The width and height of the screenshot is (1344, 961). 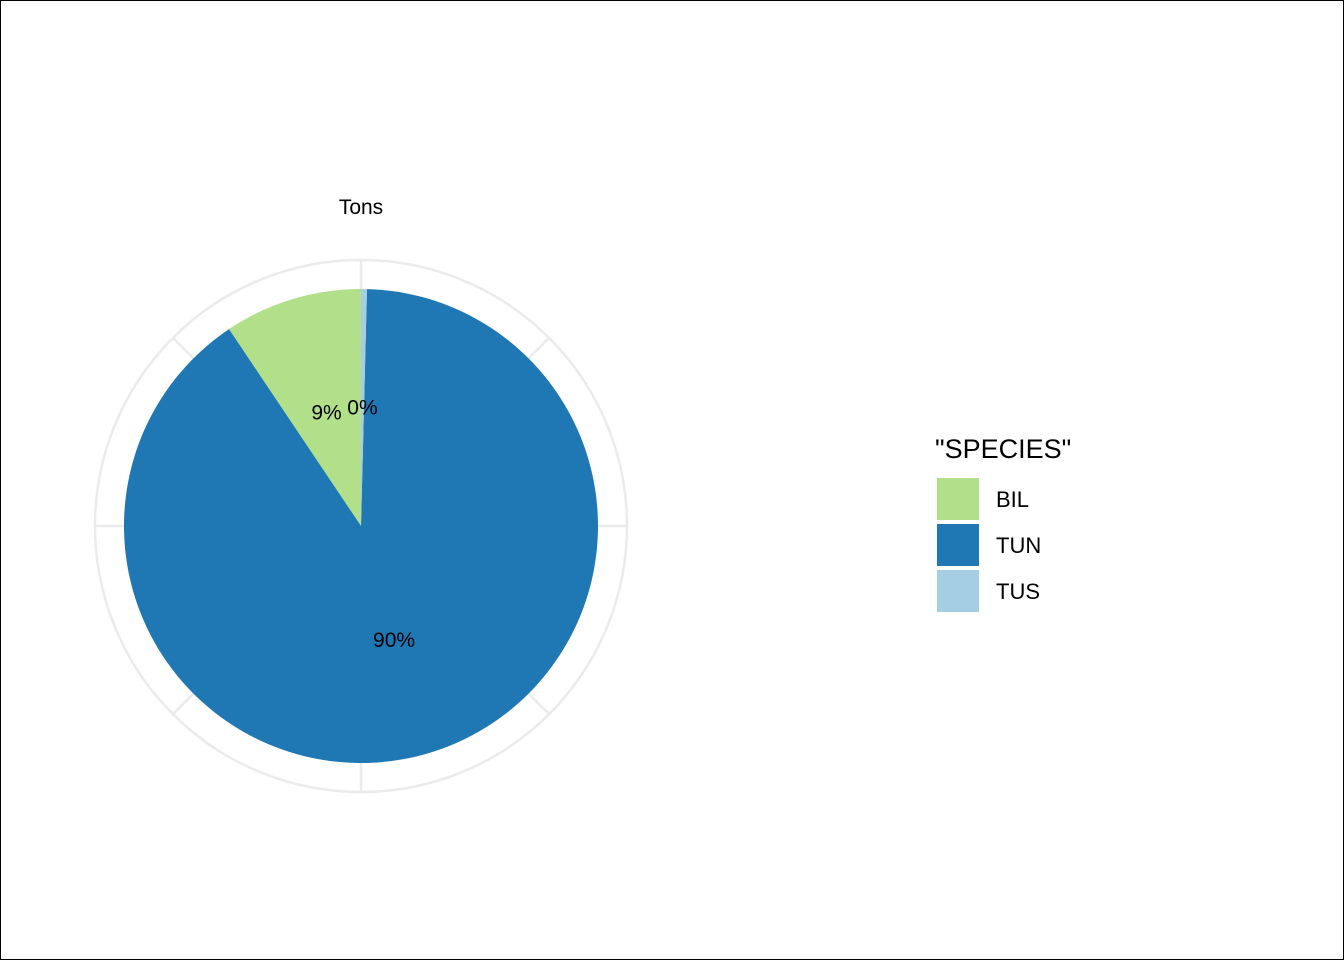 What do you see at coordinates (1003, 523) in the screenshot?
I see `legend: "SPECIES" BIL TUN TUS` at bounding box center [1003, 523].